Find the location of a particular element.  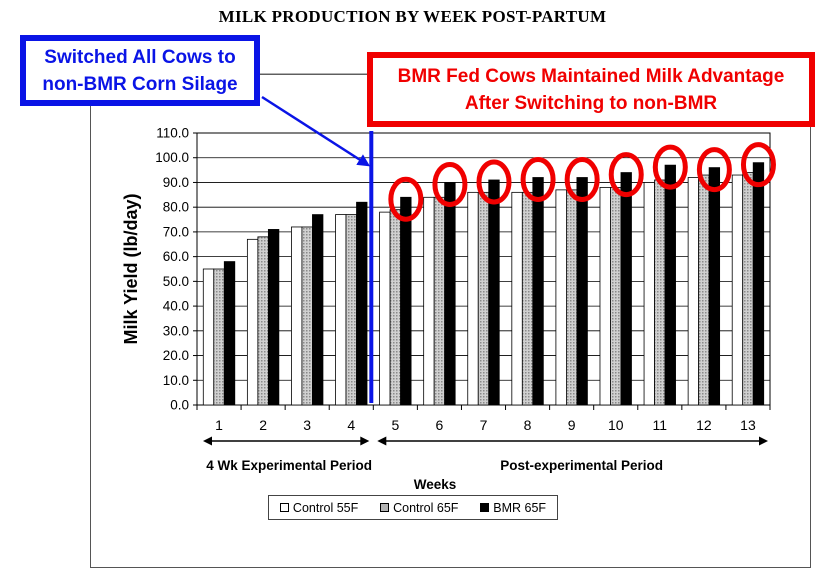

x-tick-label-11: 11 is located at coordinates (660, 425).